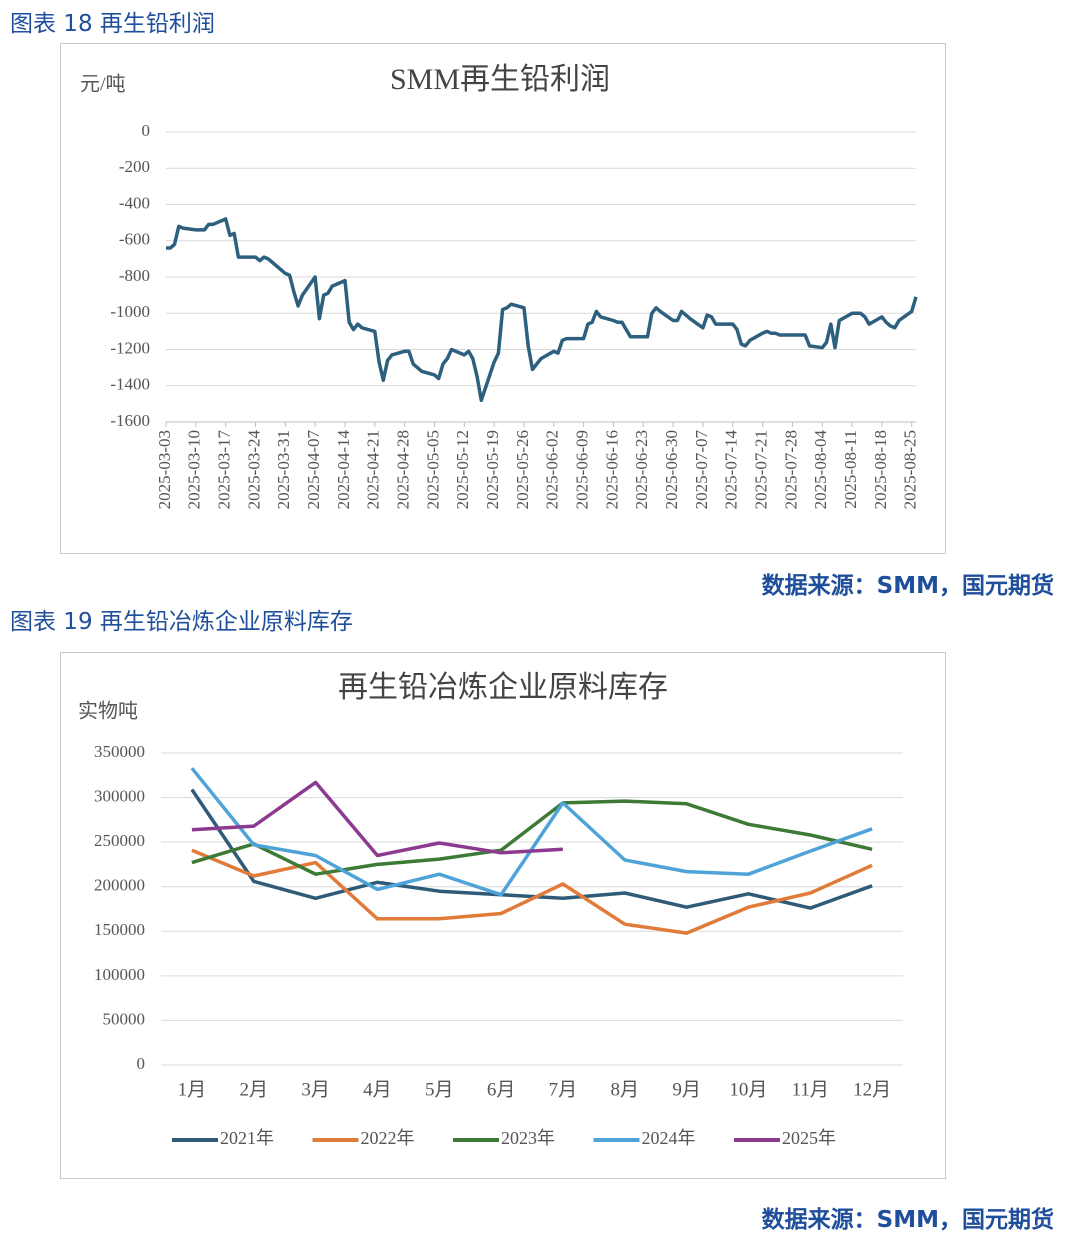 The image size is (1080, 1235). Describe the element at coordinates (439, 1089) in the screenshot. I see `x-tick-label: 5月` at that location.